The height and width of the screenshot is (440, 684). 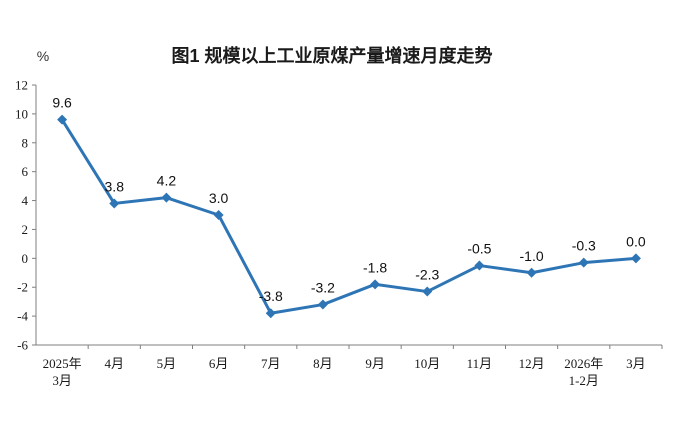 I want to click on data-point-label: -2.3, so click(x=427, y=275).